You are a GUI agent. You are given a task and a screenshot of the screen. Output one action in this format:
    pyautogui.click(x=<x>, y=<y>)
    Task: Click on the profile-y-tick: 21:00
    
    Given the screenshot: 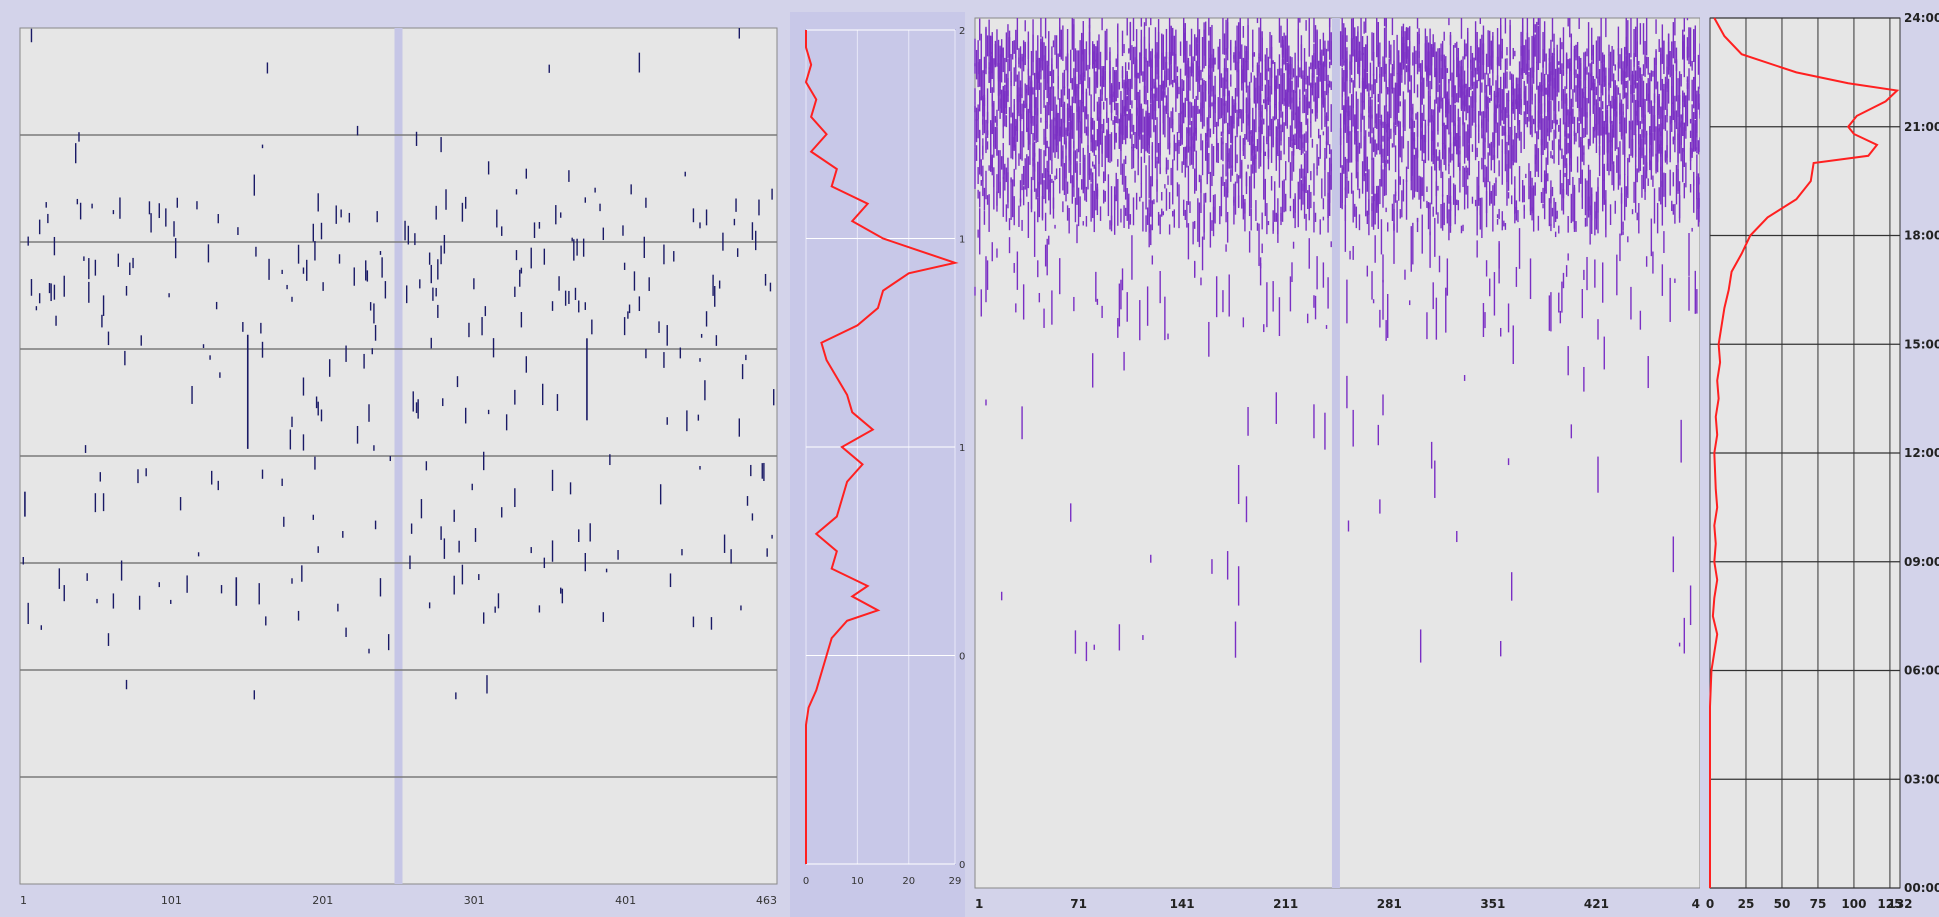 What is the action you would take?
    pyautogui.click(x=1921, y=127)
    